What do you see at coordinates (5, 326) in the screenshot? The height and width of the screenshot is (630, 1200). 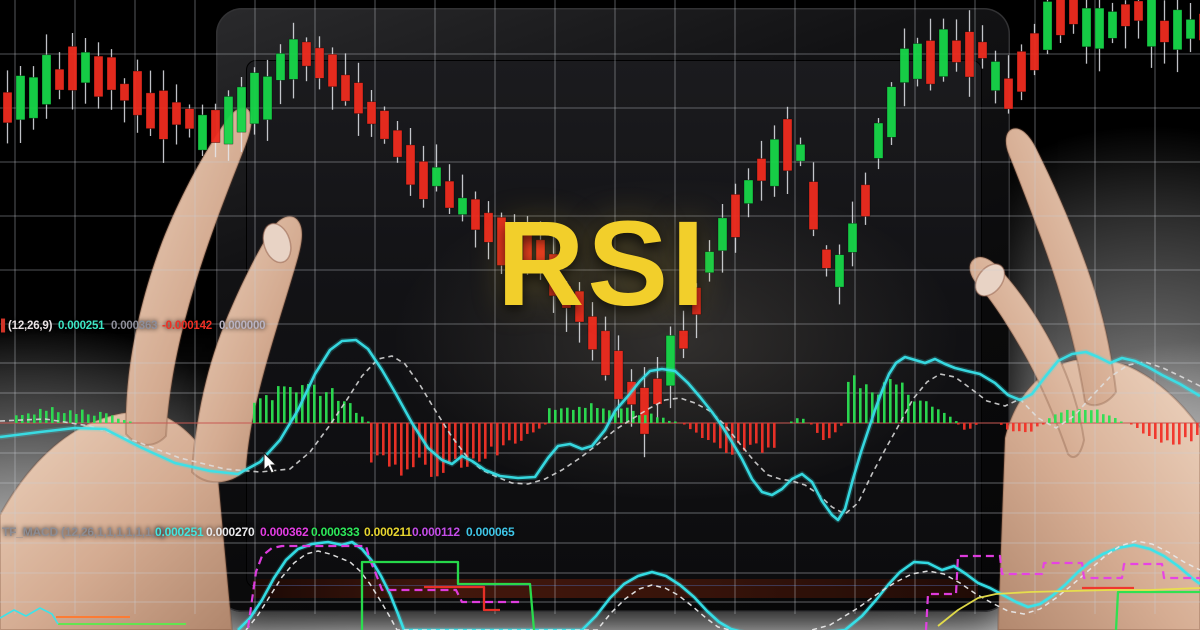 I see `row-top-prefix: ▌` at bounding box center [5, 326].